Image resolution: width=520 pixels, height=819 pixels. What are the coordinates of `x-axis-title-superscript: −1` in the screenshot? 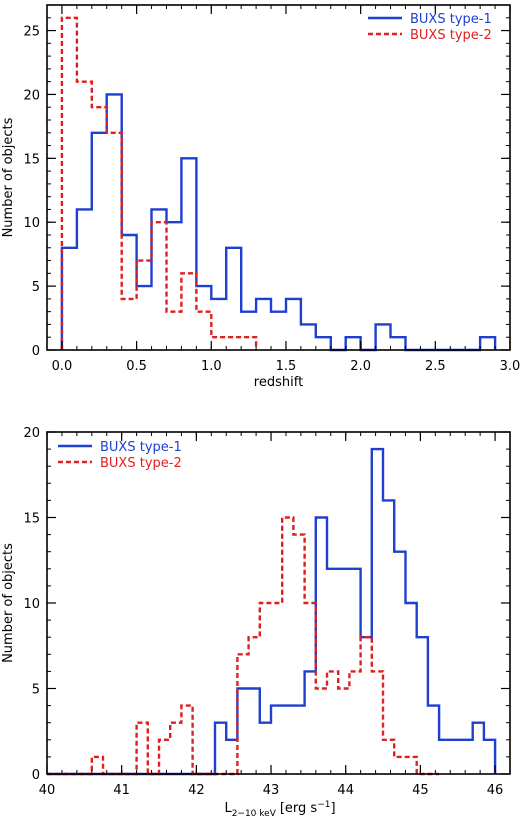 It's located at (323, 805).